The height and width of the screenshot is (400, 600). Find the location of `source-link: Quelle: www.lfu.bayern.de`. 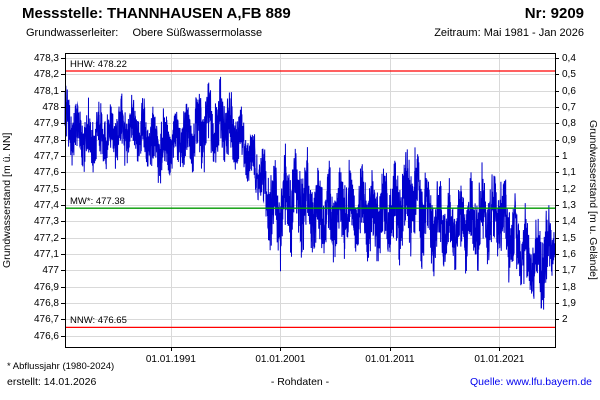

source-link: Quelle: www.lfu.bayern.de is located at coordinates (531, 382).